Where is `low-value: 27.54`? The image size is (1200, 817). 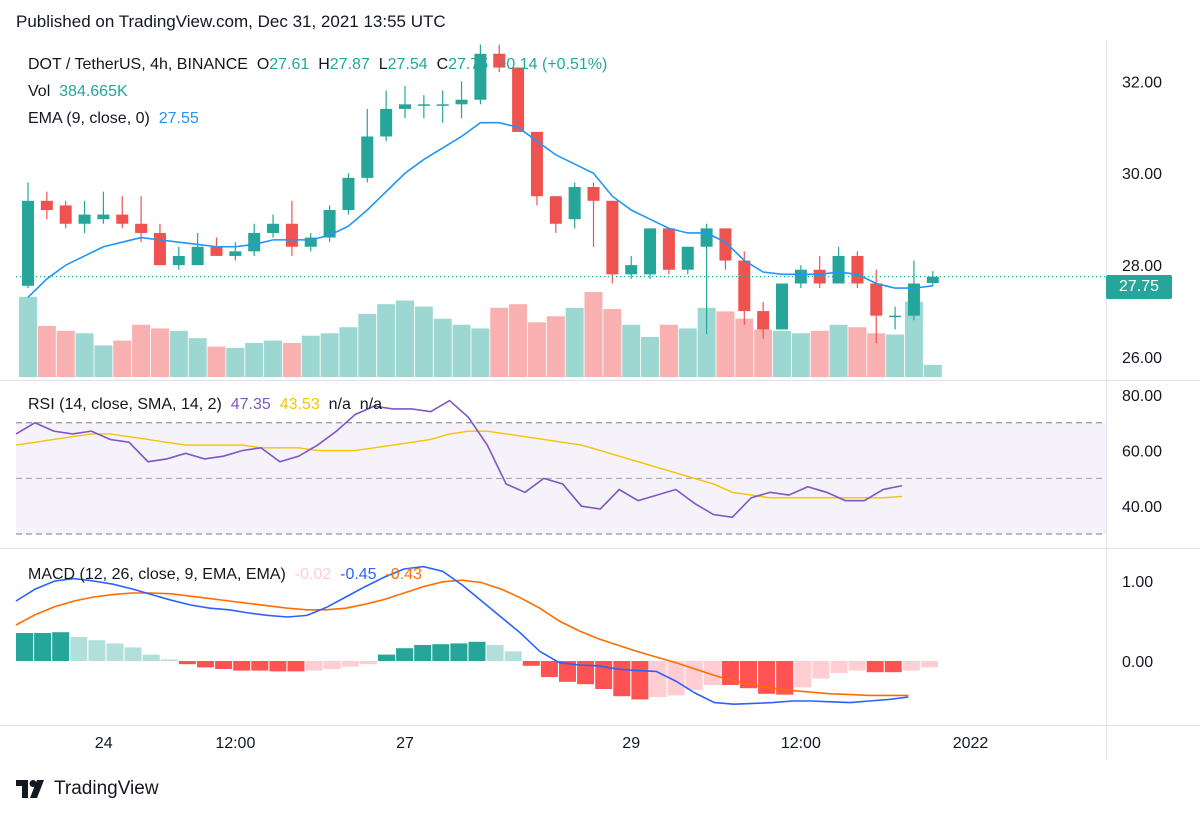 low-value: 27.54 is located at coordinates (407, 64).